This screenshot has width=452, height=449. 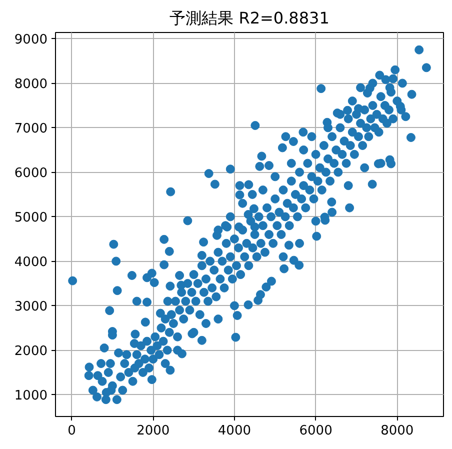 What do you see at coordinates (153, 431) in the screenshot?
I see `x-tick-label: 2000` at bounding box center [153, 431].